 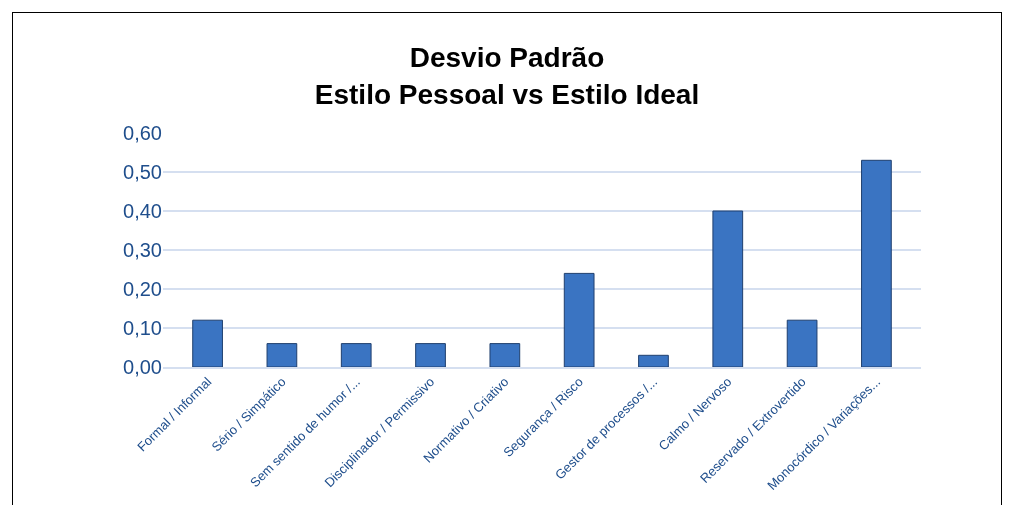 I want to click on y-tick-label: 0,20, so click(x=142, y=289).